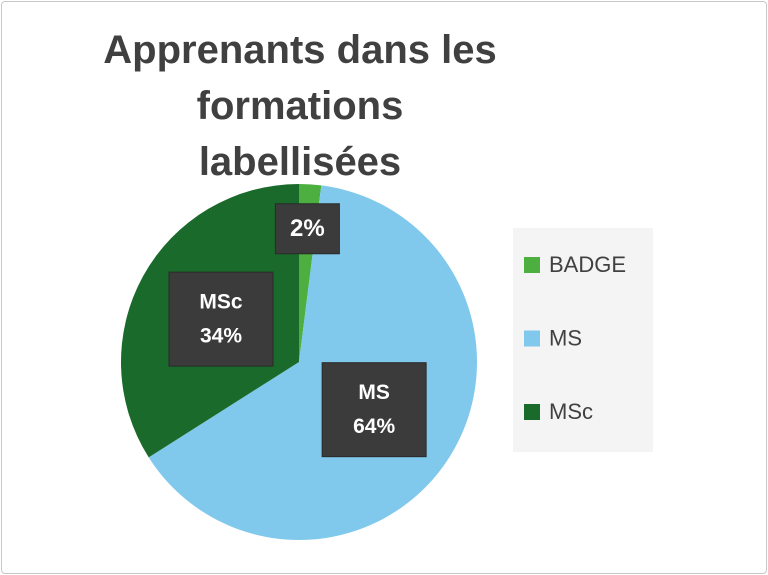 This screenshot has width=768, height=575. I want to click on legend-label: MS, so click(565, 337).